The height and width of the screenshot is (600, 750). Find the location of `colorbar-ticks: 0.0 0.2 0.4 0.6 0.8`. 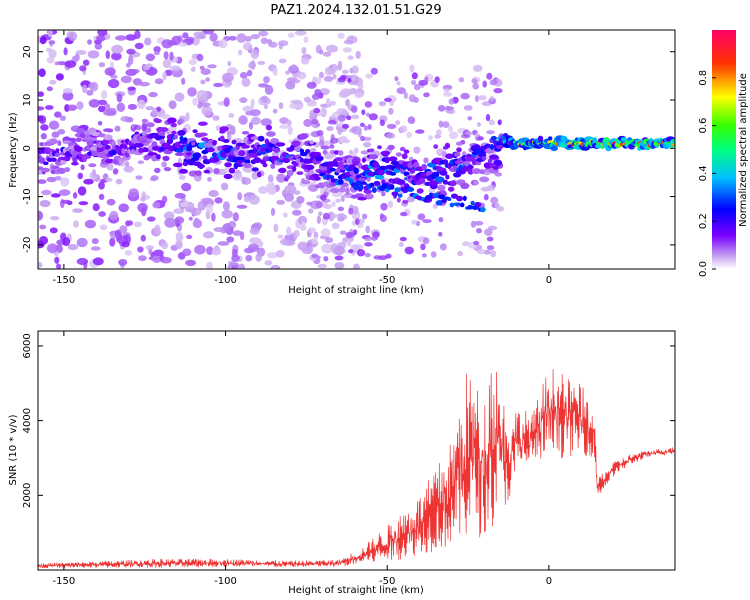

colorbar-ticks: 0.0 0.2 0.4 0.6 0.8 is located at coordinates (707, 173).